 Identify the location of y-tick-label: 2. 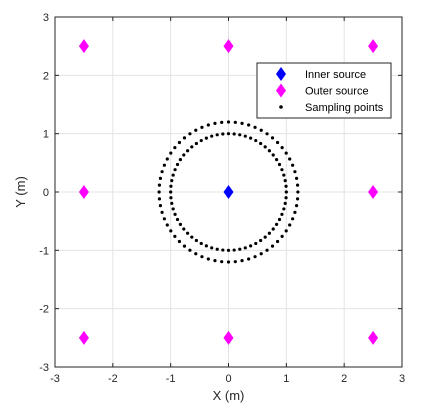
(46, 76).